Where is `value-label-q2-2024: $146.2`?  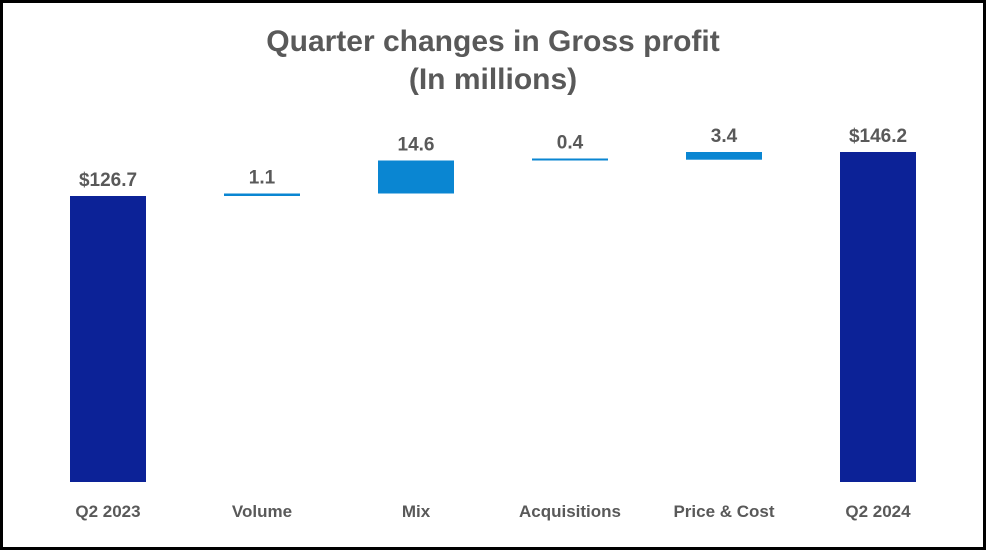 value-label-q2-2024: $146.2 is located at coordinates (878, 136).